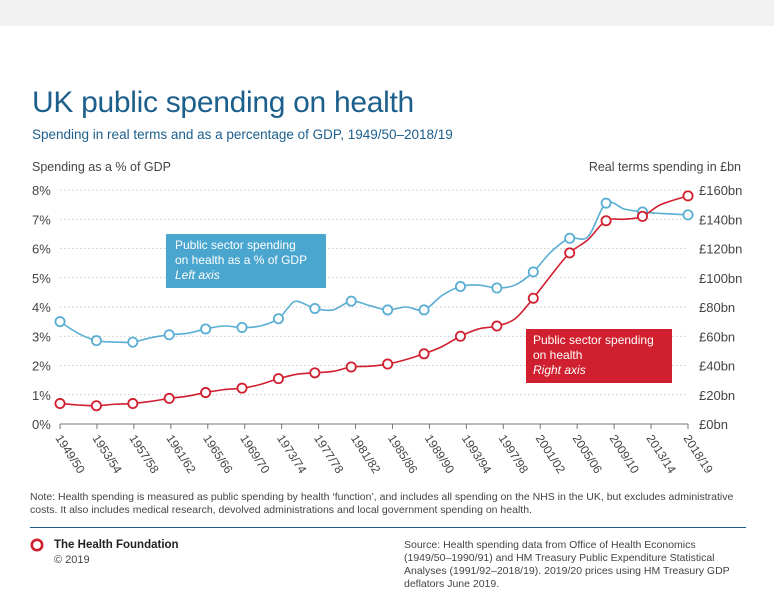 This screenshot has height=600, width=774. I want to click on left-tick-label: 3%, so click(41, 336).